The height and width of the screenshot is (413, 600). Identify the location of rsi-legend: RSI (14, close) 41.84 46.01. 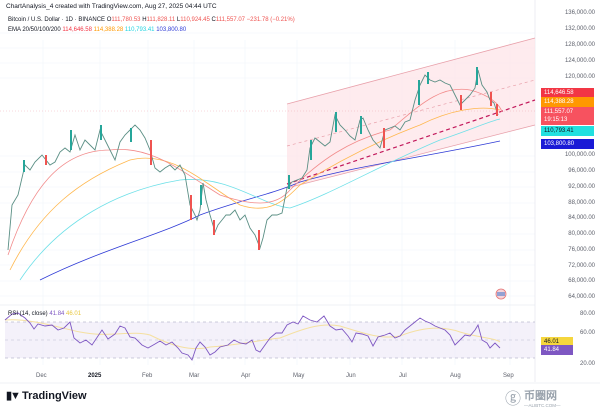
(45, 314).